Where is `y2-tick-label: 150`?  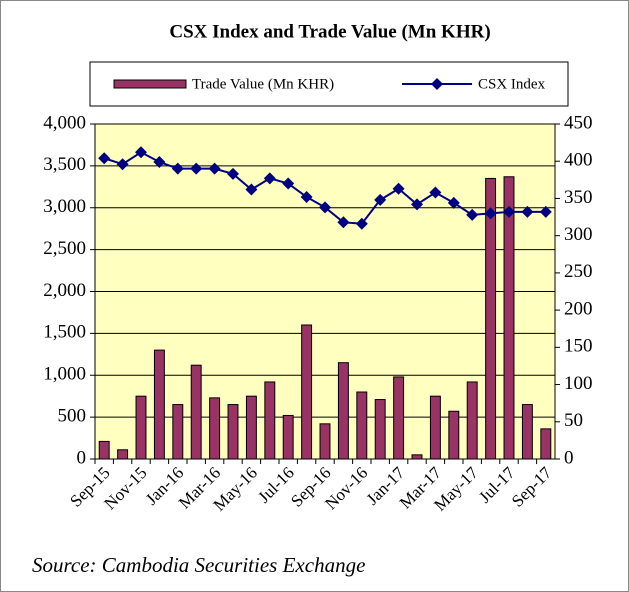
y2-tick-label: 150 is located at coordinates (578, 346).